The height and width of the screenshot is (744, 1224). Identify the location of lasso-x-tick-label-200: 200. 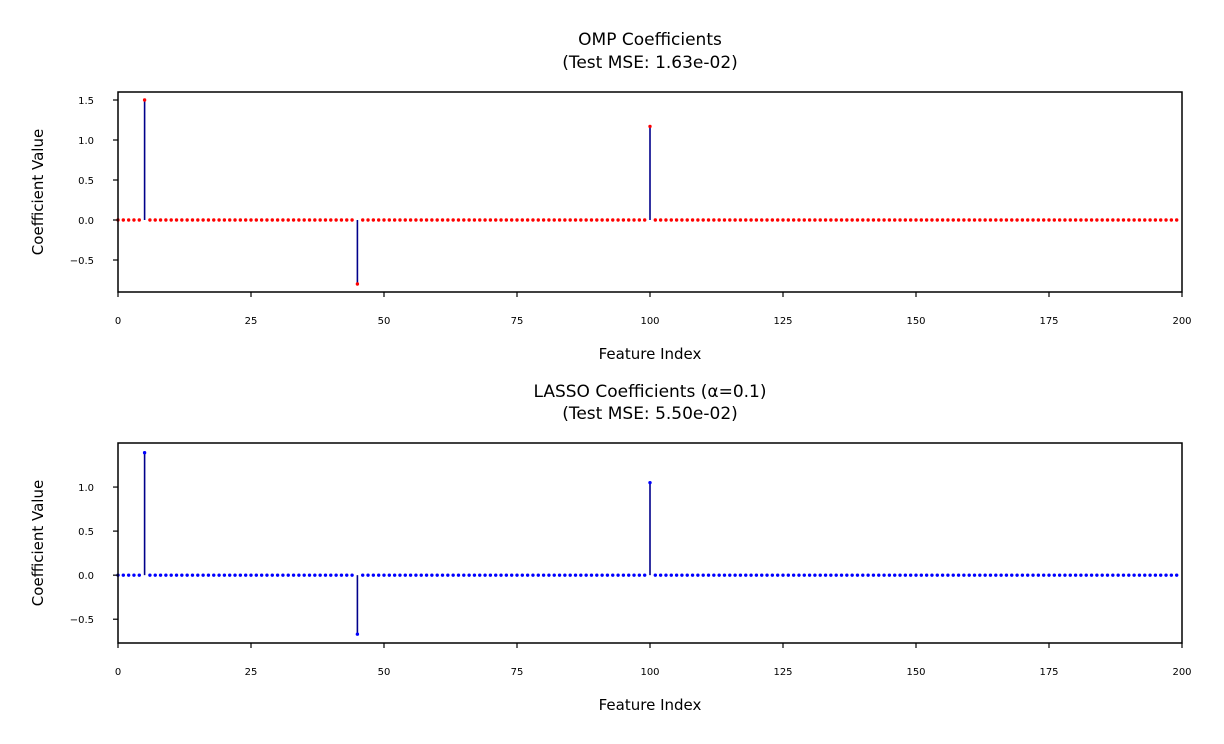
(1181, 672).